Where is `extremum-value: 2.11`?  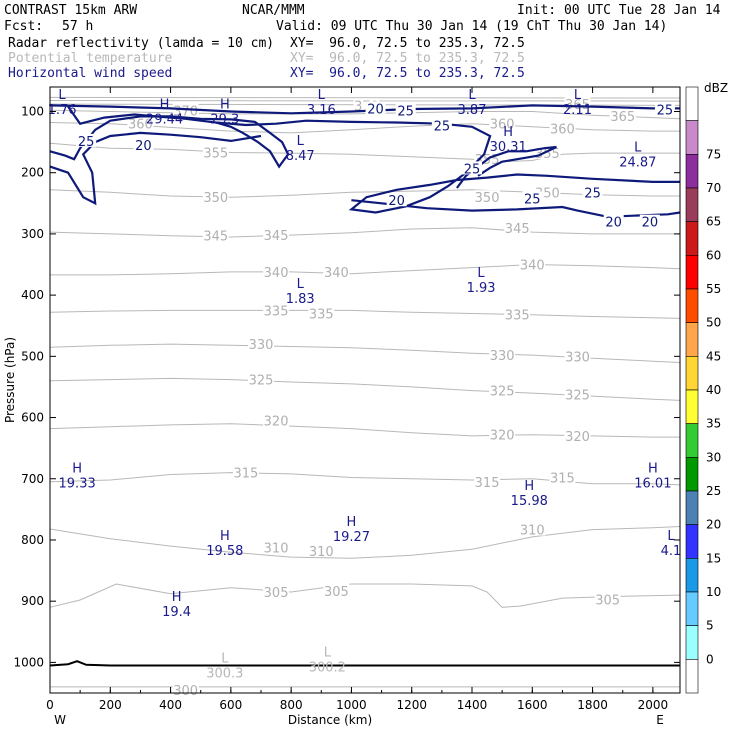
extremum-value: 2.11 is located at coordinates (577, 110).